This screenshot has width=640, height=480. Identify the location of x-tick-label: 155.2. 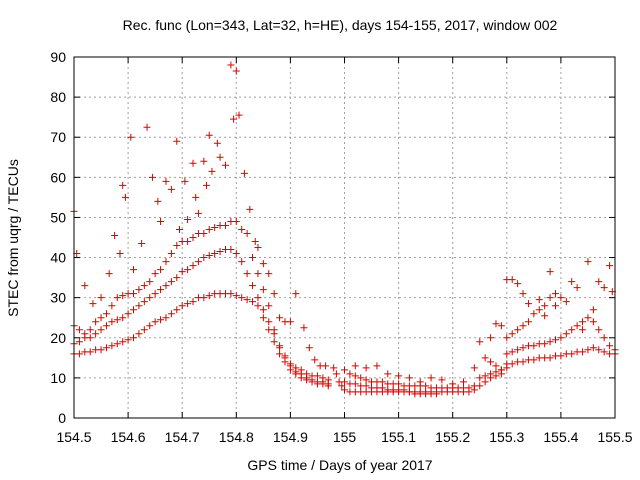
(452, 437).